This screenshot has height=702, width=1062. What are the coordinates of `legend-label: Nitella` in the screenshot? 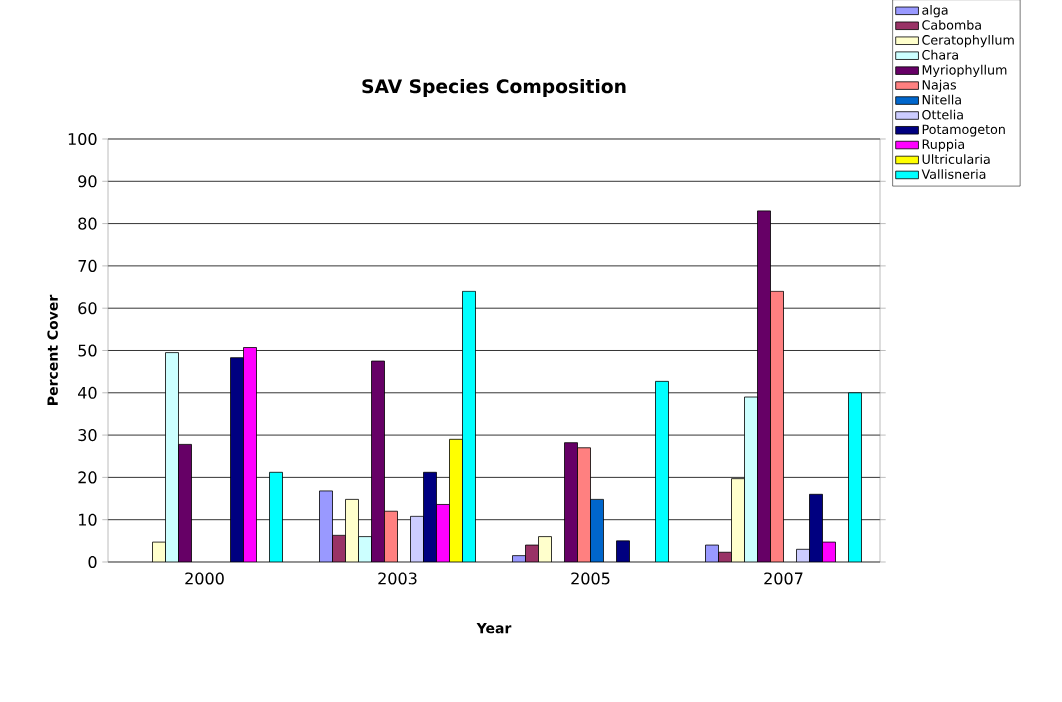 It's located at (941, 99).